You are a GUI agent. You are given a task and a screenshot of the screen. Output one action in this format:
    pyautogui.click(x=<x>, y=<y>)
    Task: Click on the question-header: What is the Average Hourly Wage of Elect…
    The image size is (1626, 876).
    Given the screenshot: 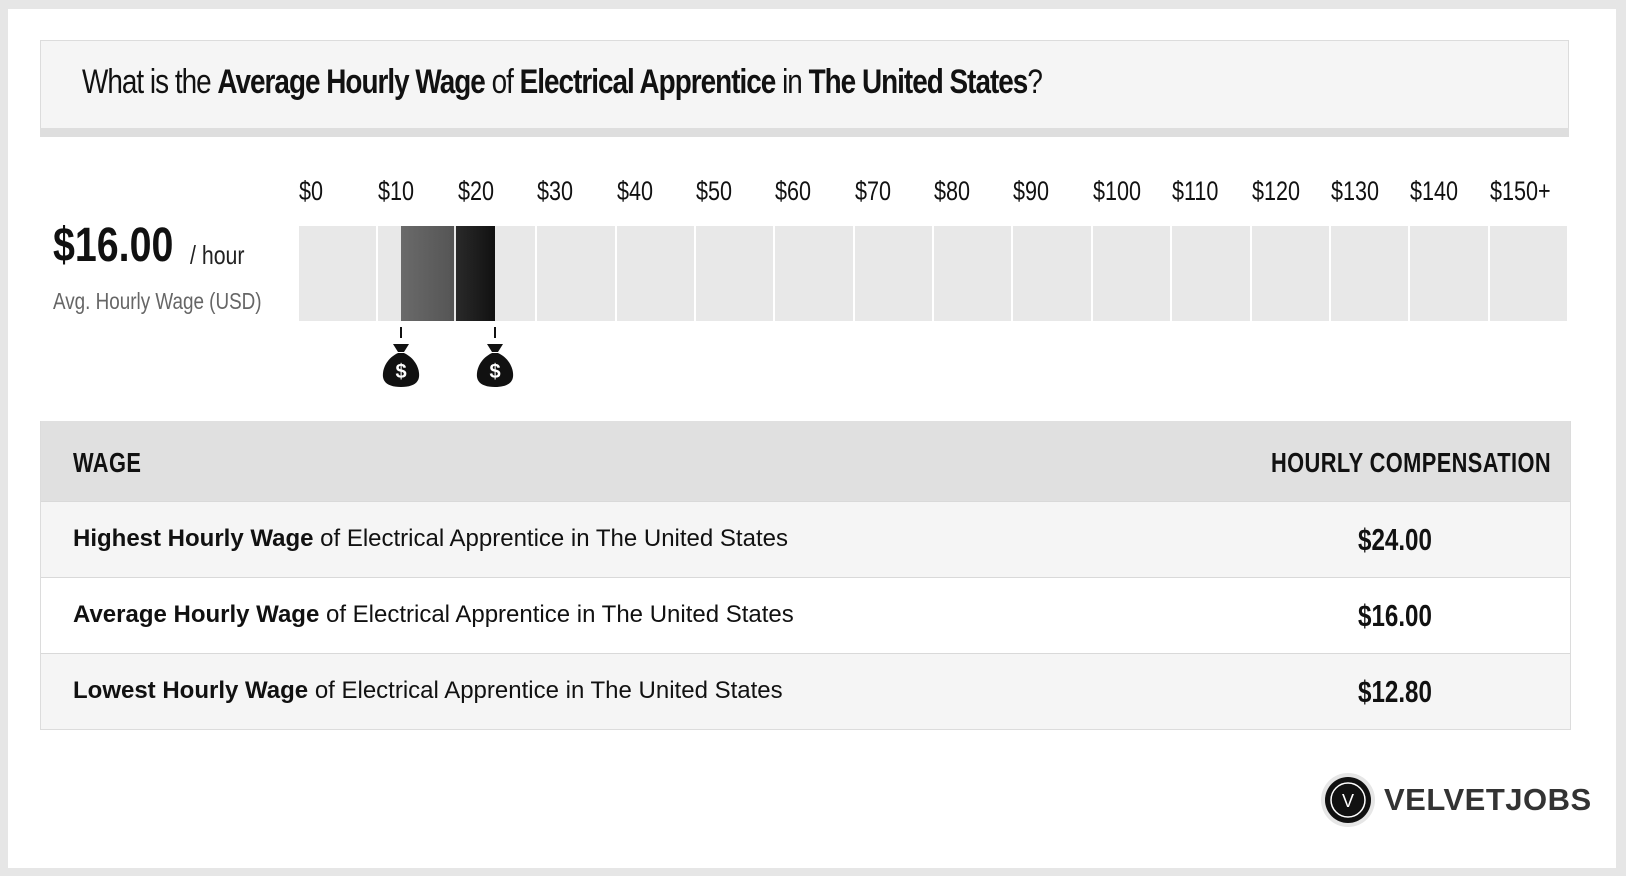 What is the action you would take?
    pyautogui.click(x=804, y=84)
    